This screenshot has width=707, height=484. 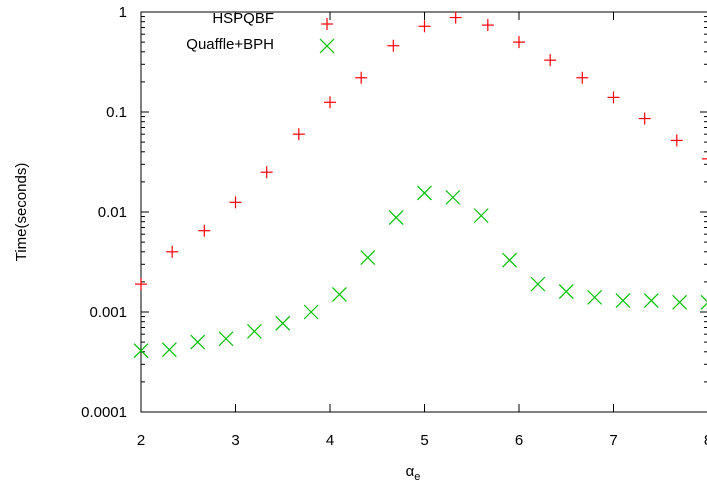 What do you see at coordinates (112, 212) in the screenshot?
I see `y-tick-label: 0.01` at bounding box center [112, 212].